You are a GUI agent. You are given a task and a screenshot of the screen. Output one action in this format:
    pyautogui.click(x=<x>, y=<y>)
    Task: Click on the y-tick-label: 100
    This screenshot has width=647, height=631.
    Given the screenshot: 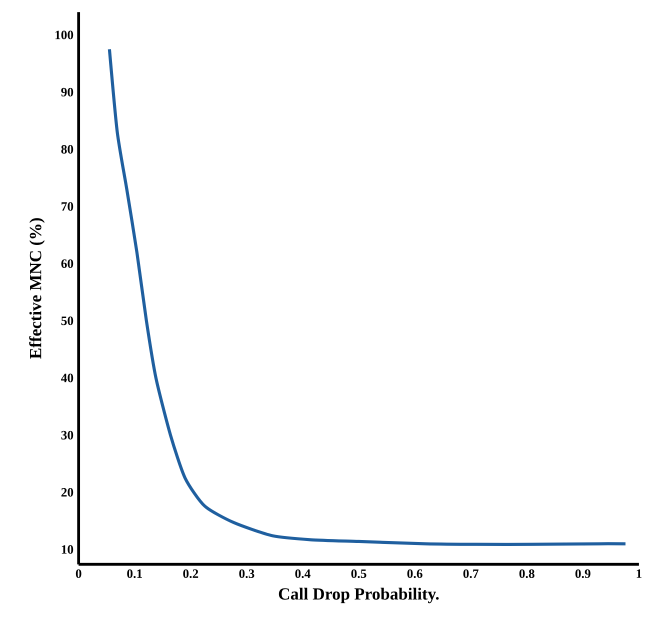 What is the action you would take?
    pyautogui.click(x=65, y=35)
    